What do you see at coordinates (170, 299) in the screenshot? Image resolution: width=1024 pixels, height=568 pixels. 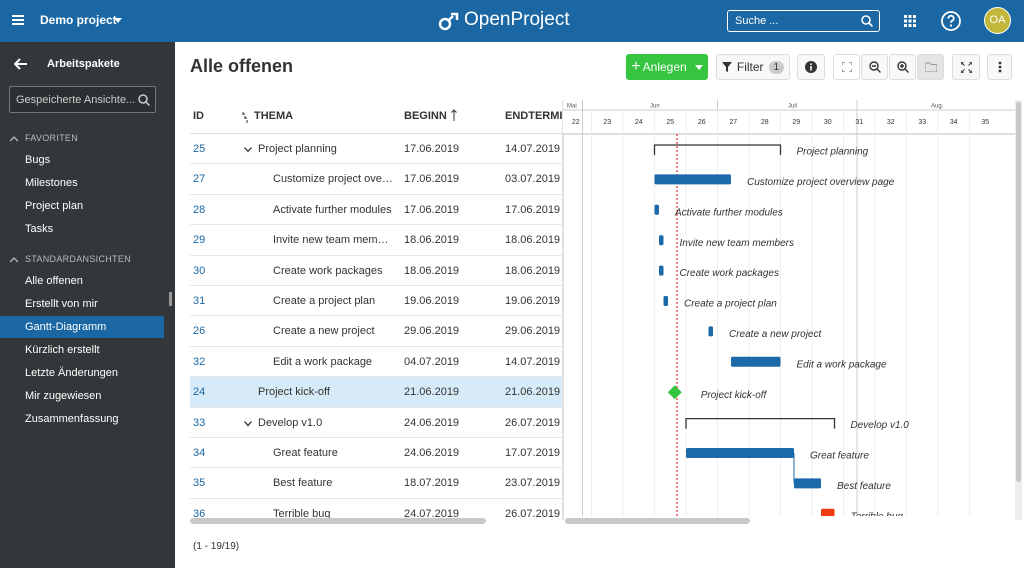 I see `resize-handle` at bounding box center [170, 299].